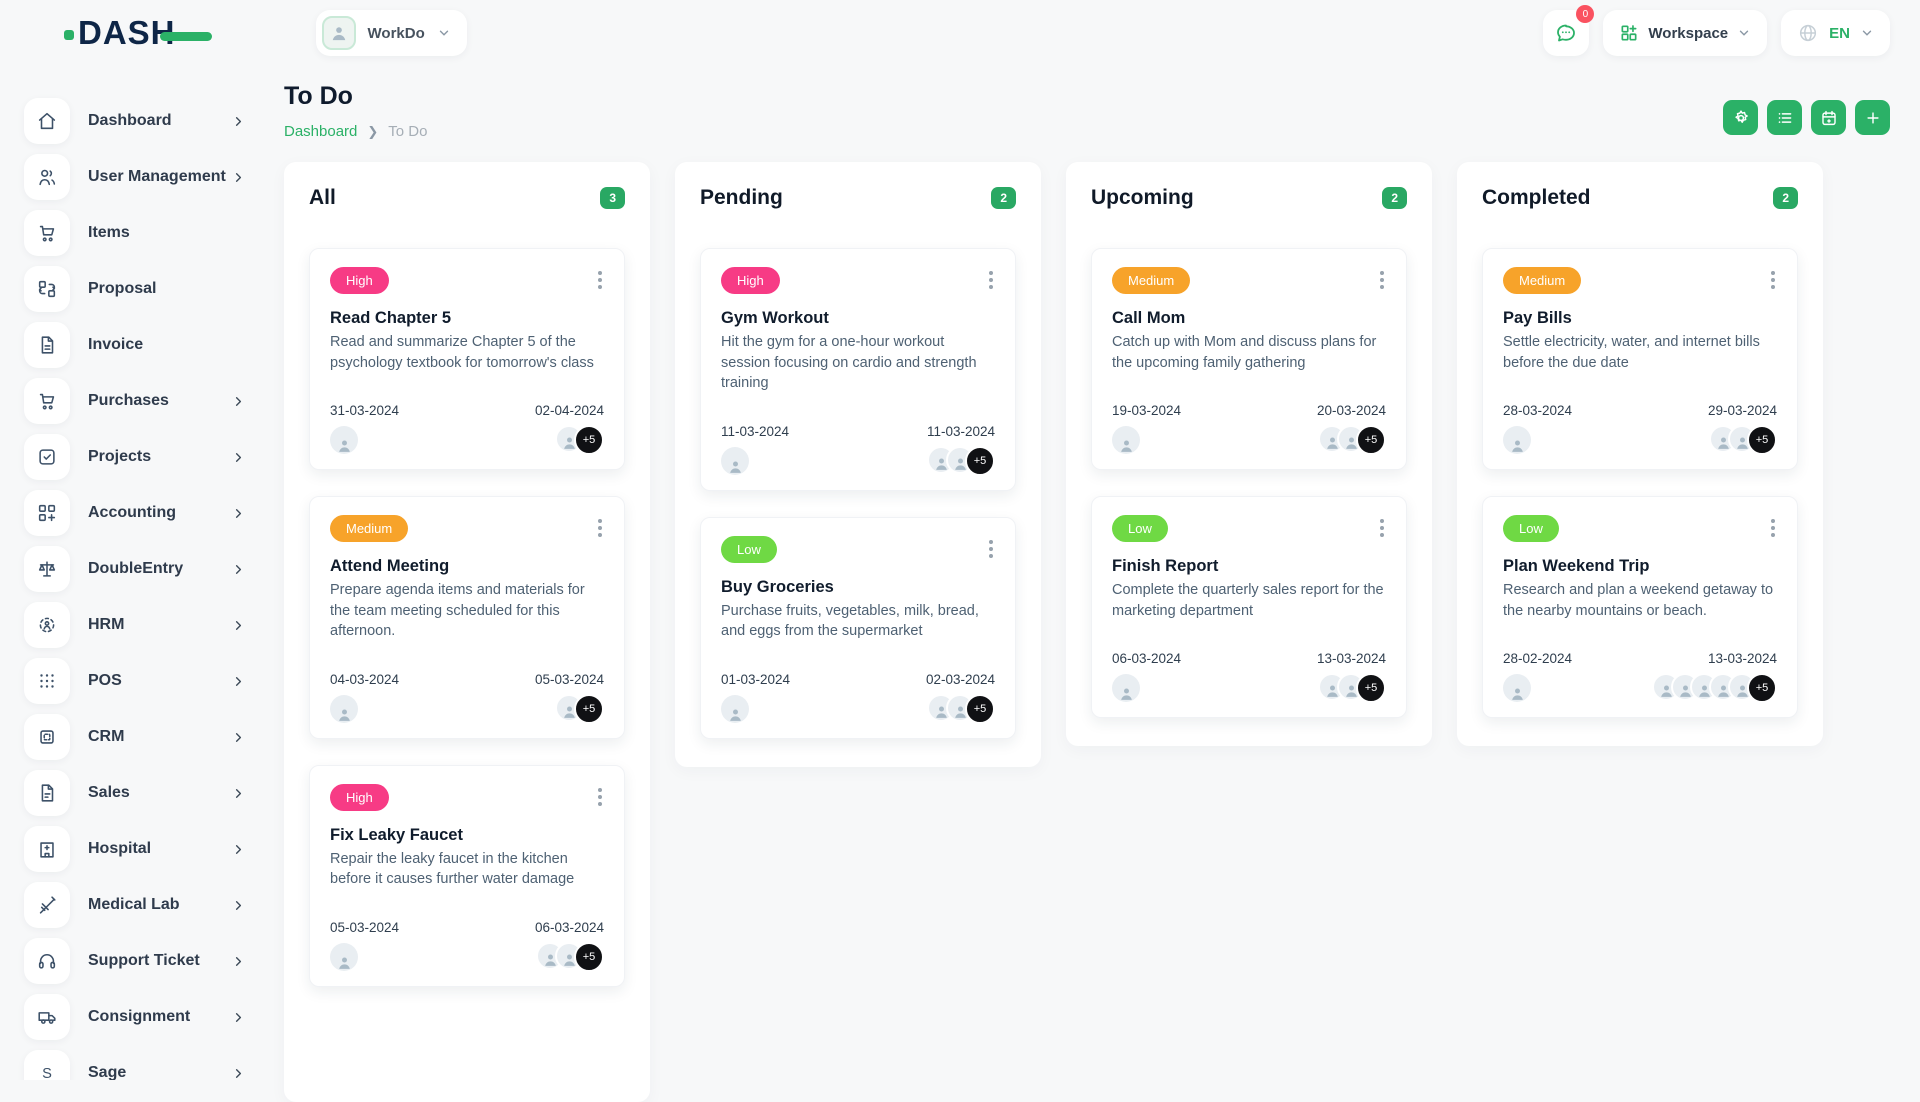 This screenshot has height=1102, width=1920. I want to click on company-name: WorkDo, so click(396, 33).